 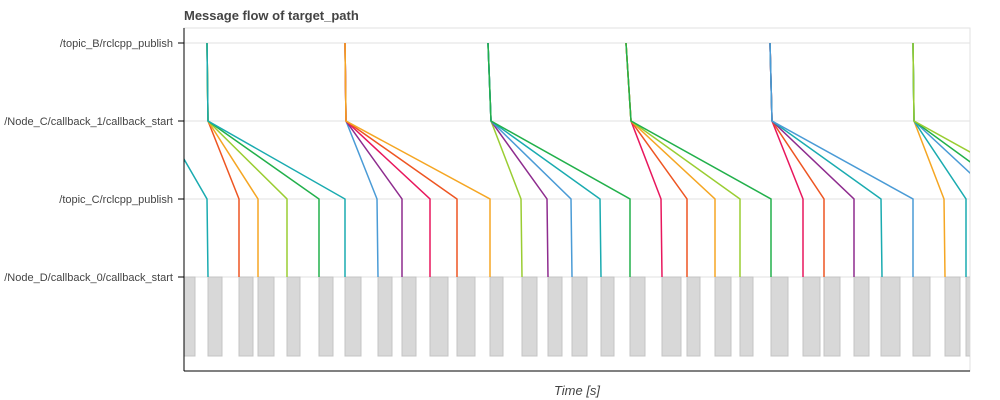 I want to click on y-tick-label: /topic_C/rclcpp_publish, so click(x=116, y=200).